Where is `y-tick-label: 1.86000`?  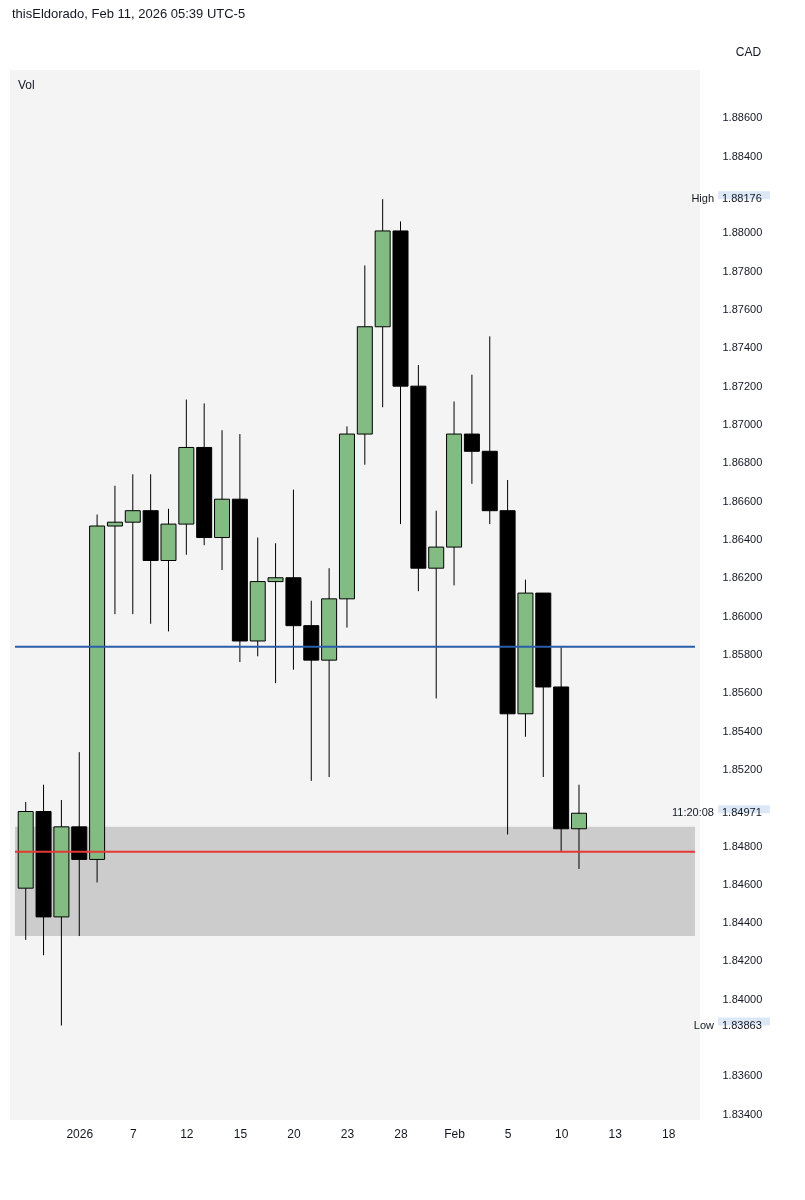
y-tick-label: 1.86000 is located at coordinates (742, 615).